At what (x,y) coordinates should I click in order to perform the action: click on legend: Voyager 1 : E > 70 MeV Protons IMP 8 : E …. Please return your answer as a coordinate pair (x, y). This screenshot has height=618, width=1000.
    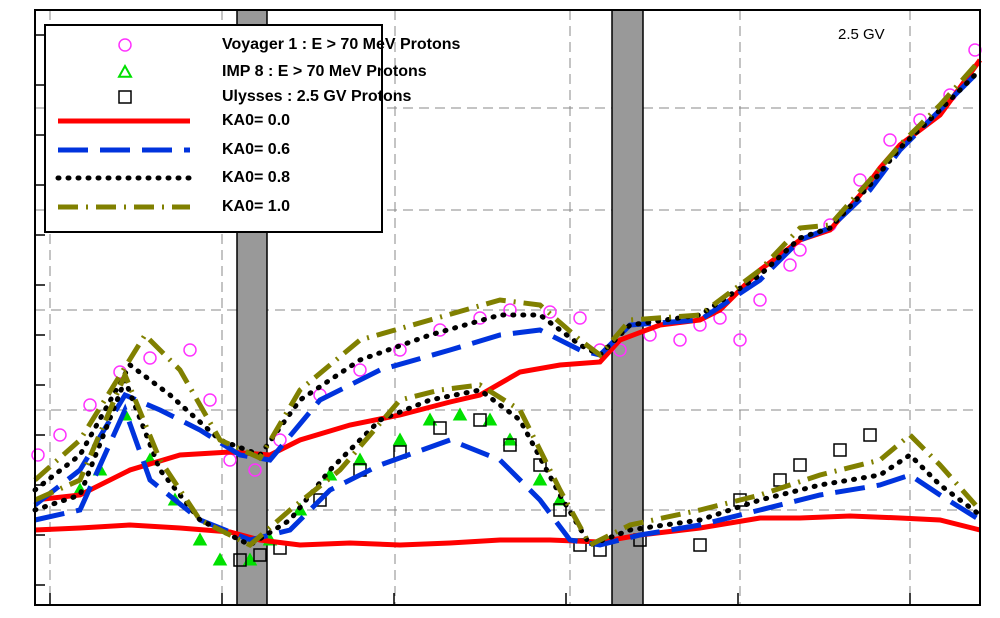
    Looking at the image, I should click on (252, 128).